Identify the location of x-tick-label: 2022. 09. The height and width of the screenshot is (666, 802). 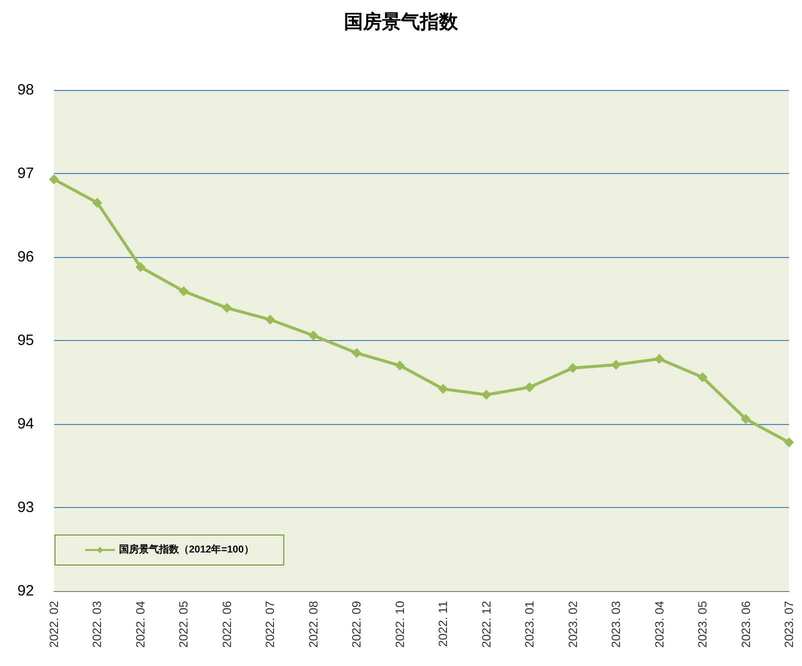
(357, 624).